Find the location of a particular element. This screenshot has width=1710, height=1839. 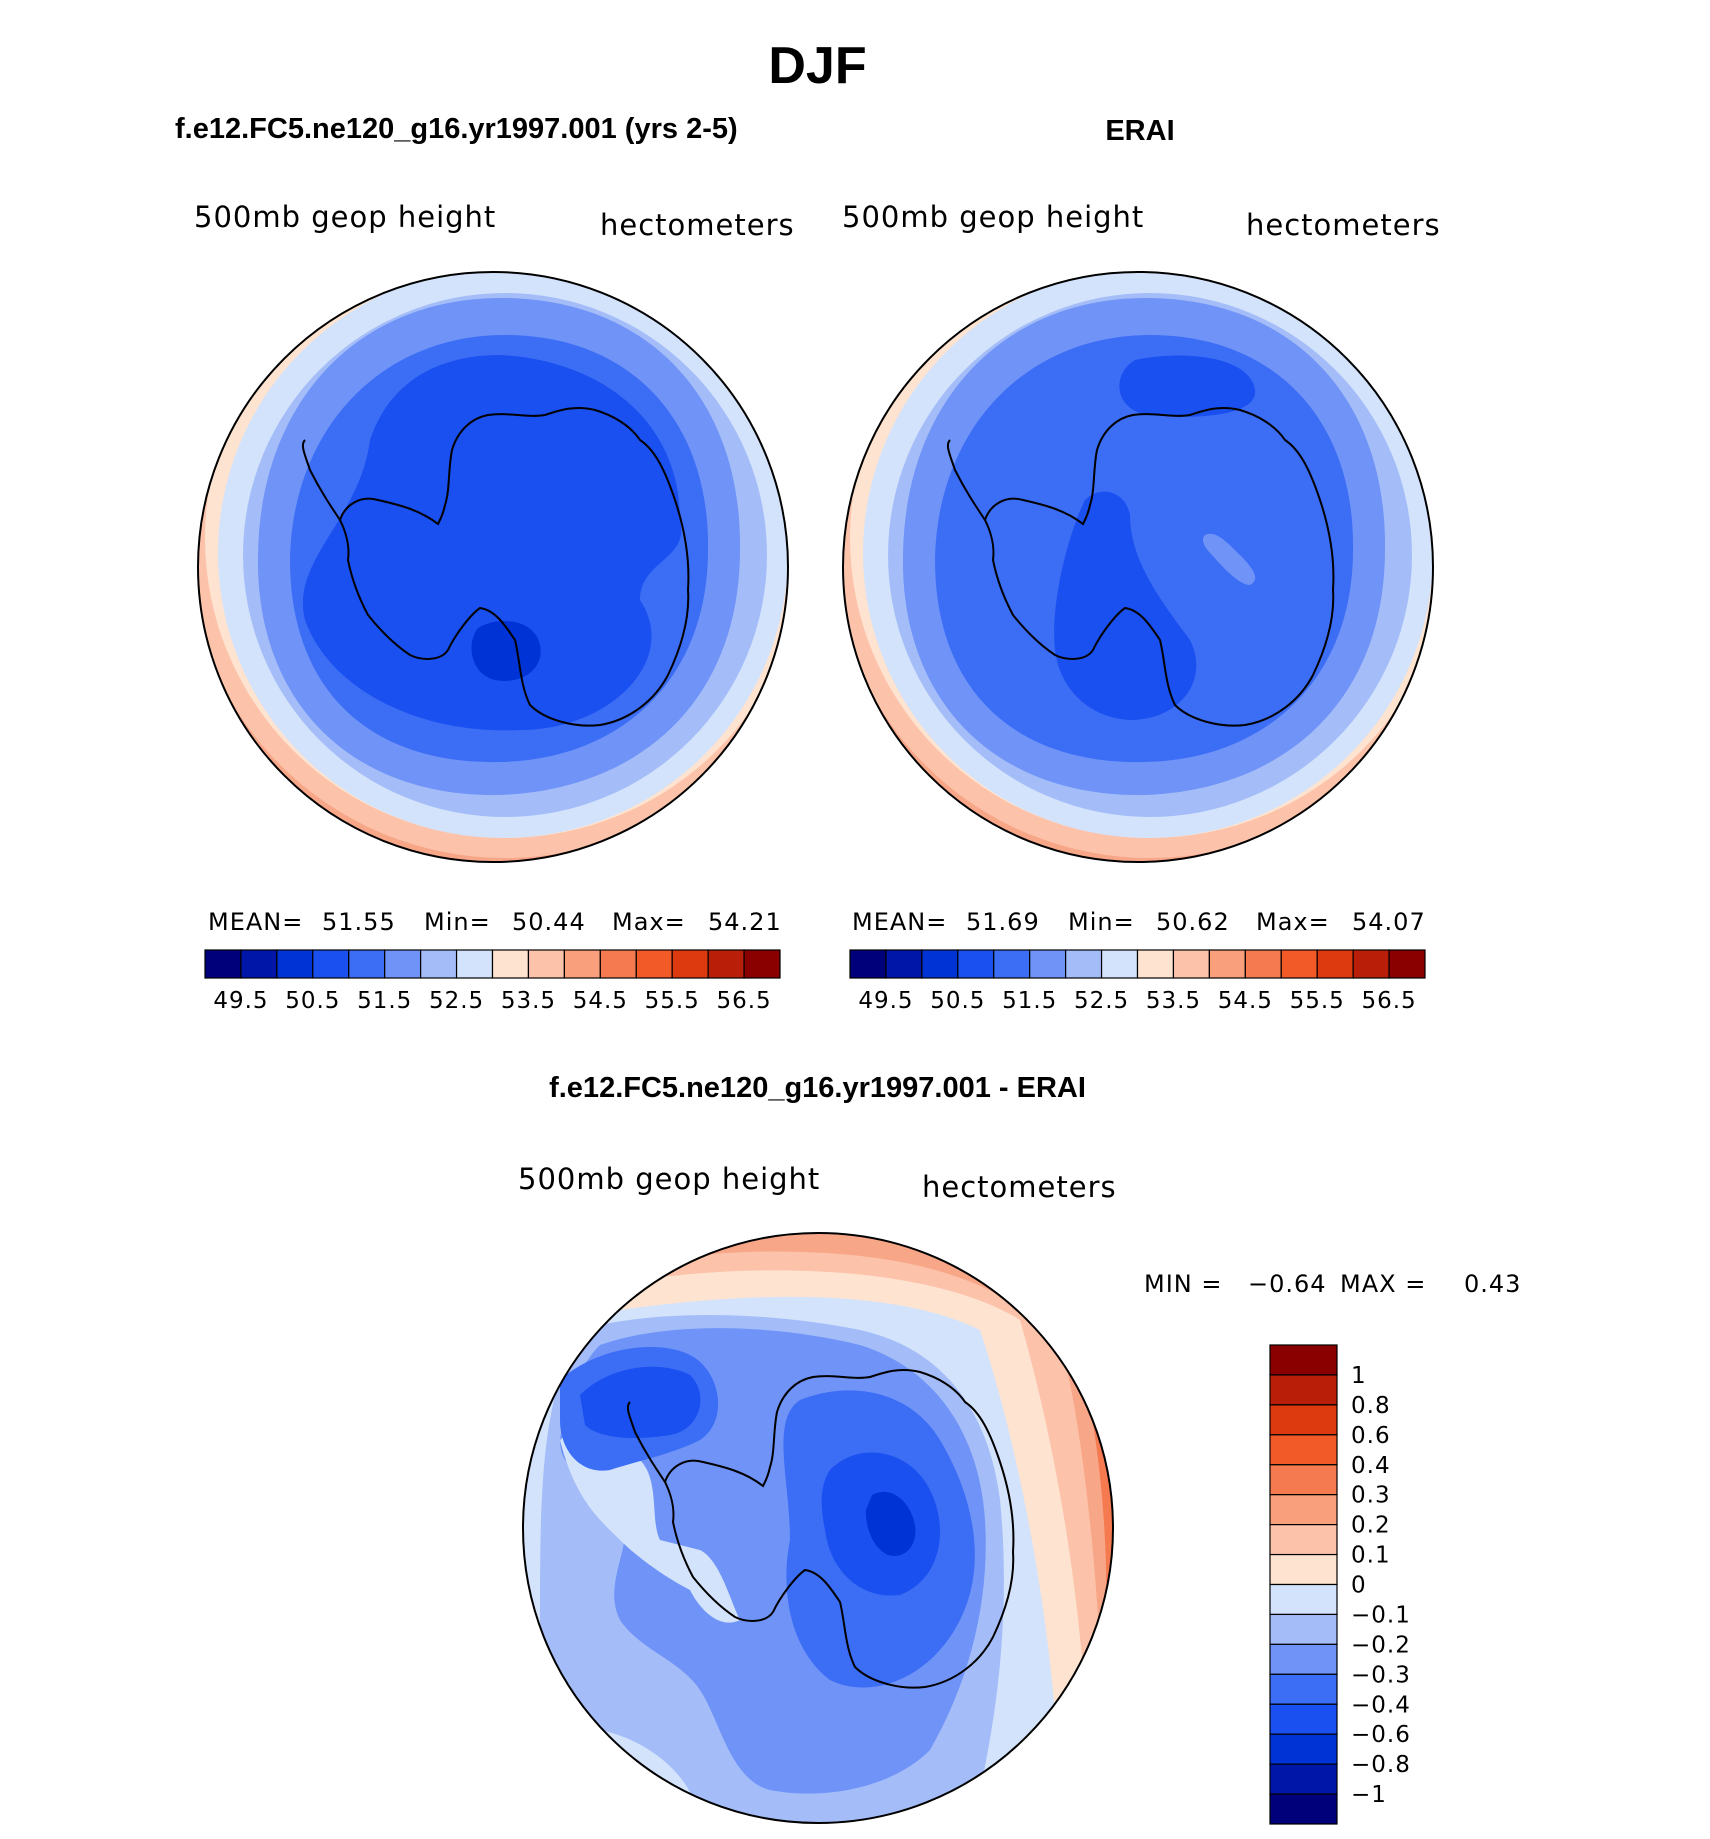

map-diff-peninsula is located at coordinates (646, 1442).